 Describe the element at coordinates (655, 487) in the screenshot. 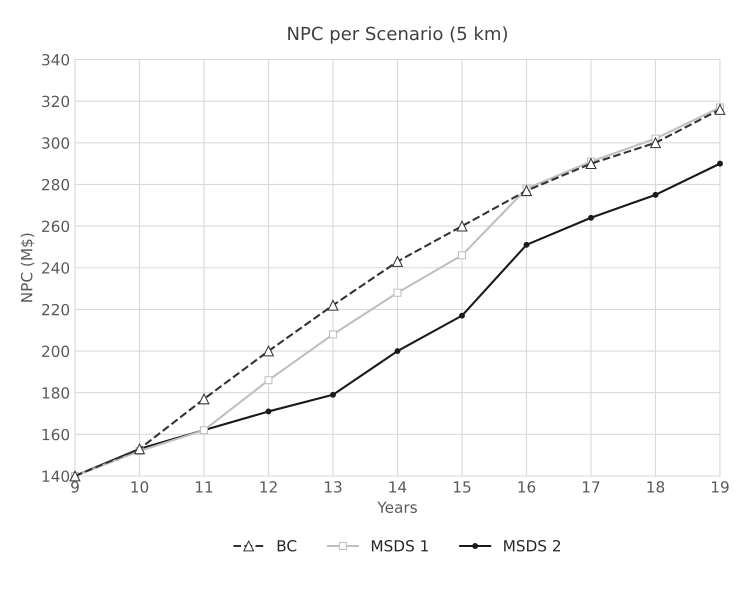

I see `x-tick-label: 18` at that location.